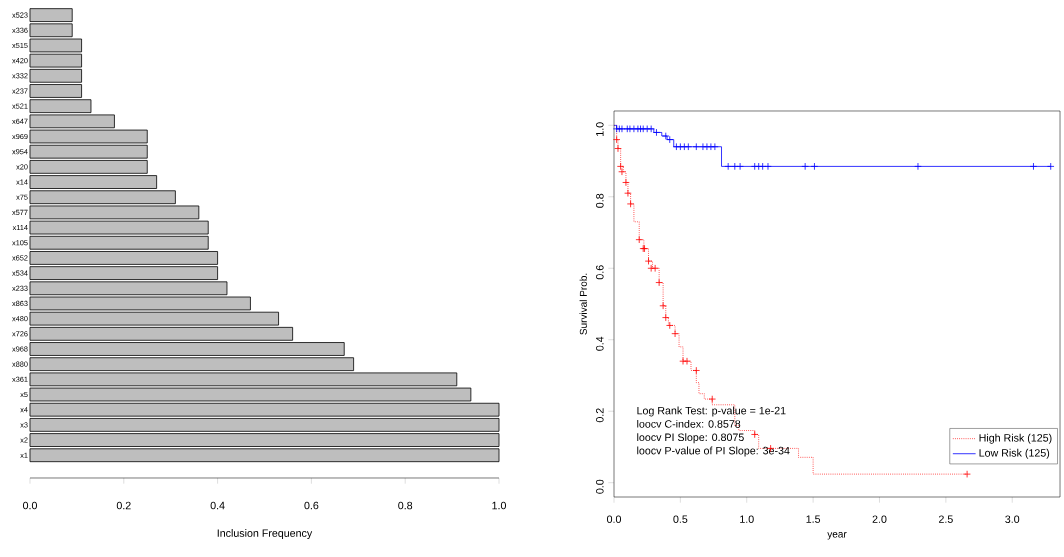 This screenshot has height=557, width=1064. What do you see at coordinates (600, 415) in the screenshot?
I see `y-tick-label: 0.2` at bounding box center [600, 415].